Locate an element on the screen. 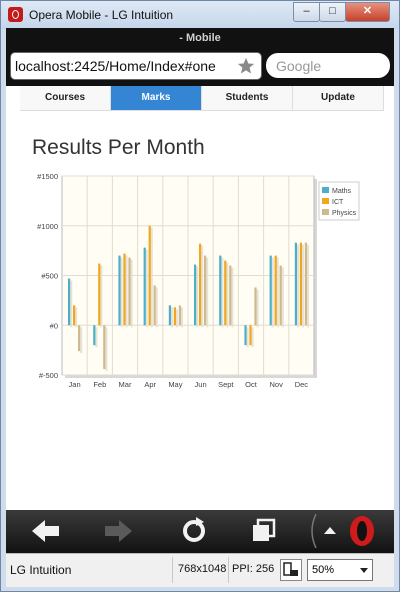 The height and width of the screenshot is (592, 400). close-button: ✕ is located at coordinates (367, 12).